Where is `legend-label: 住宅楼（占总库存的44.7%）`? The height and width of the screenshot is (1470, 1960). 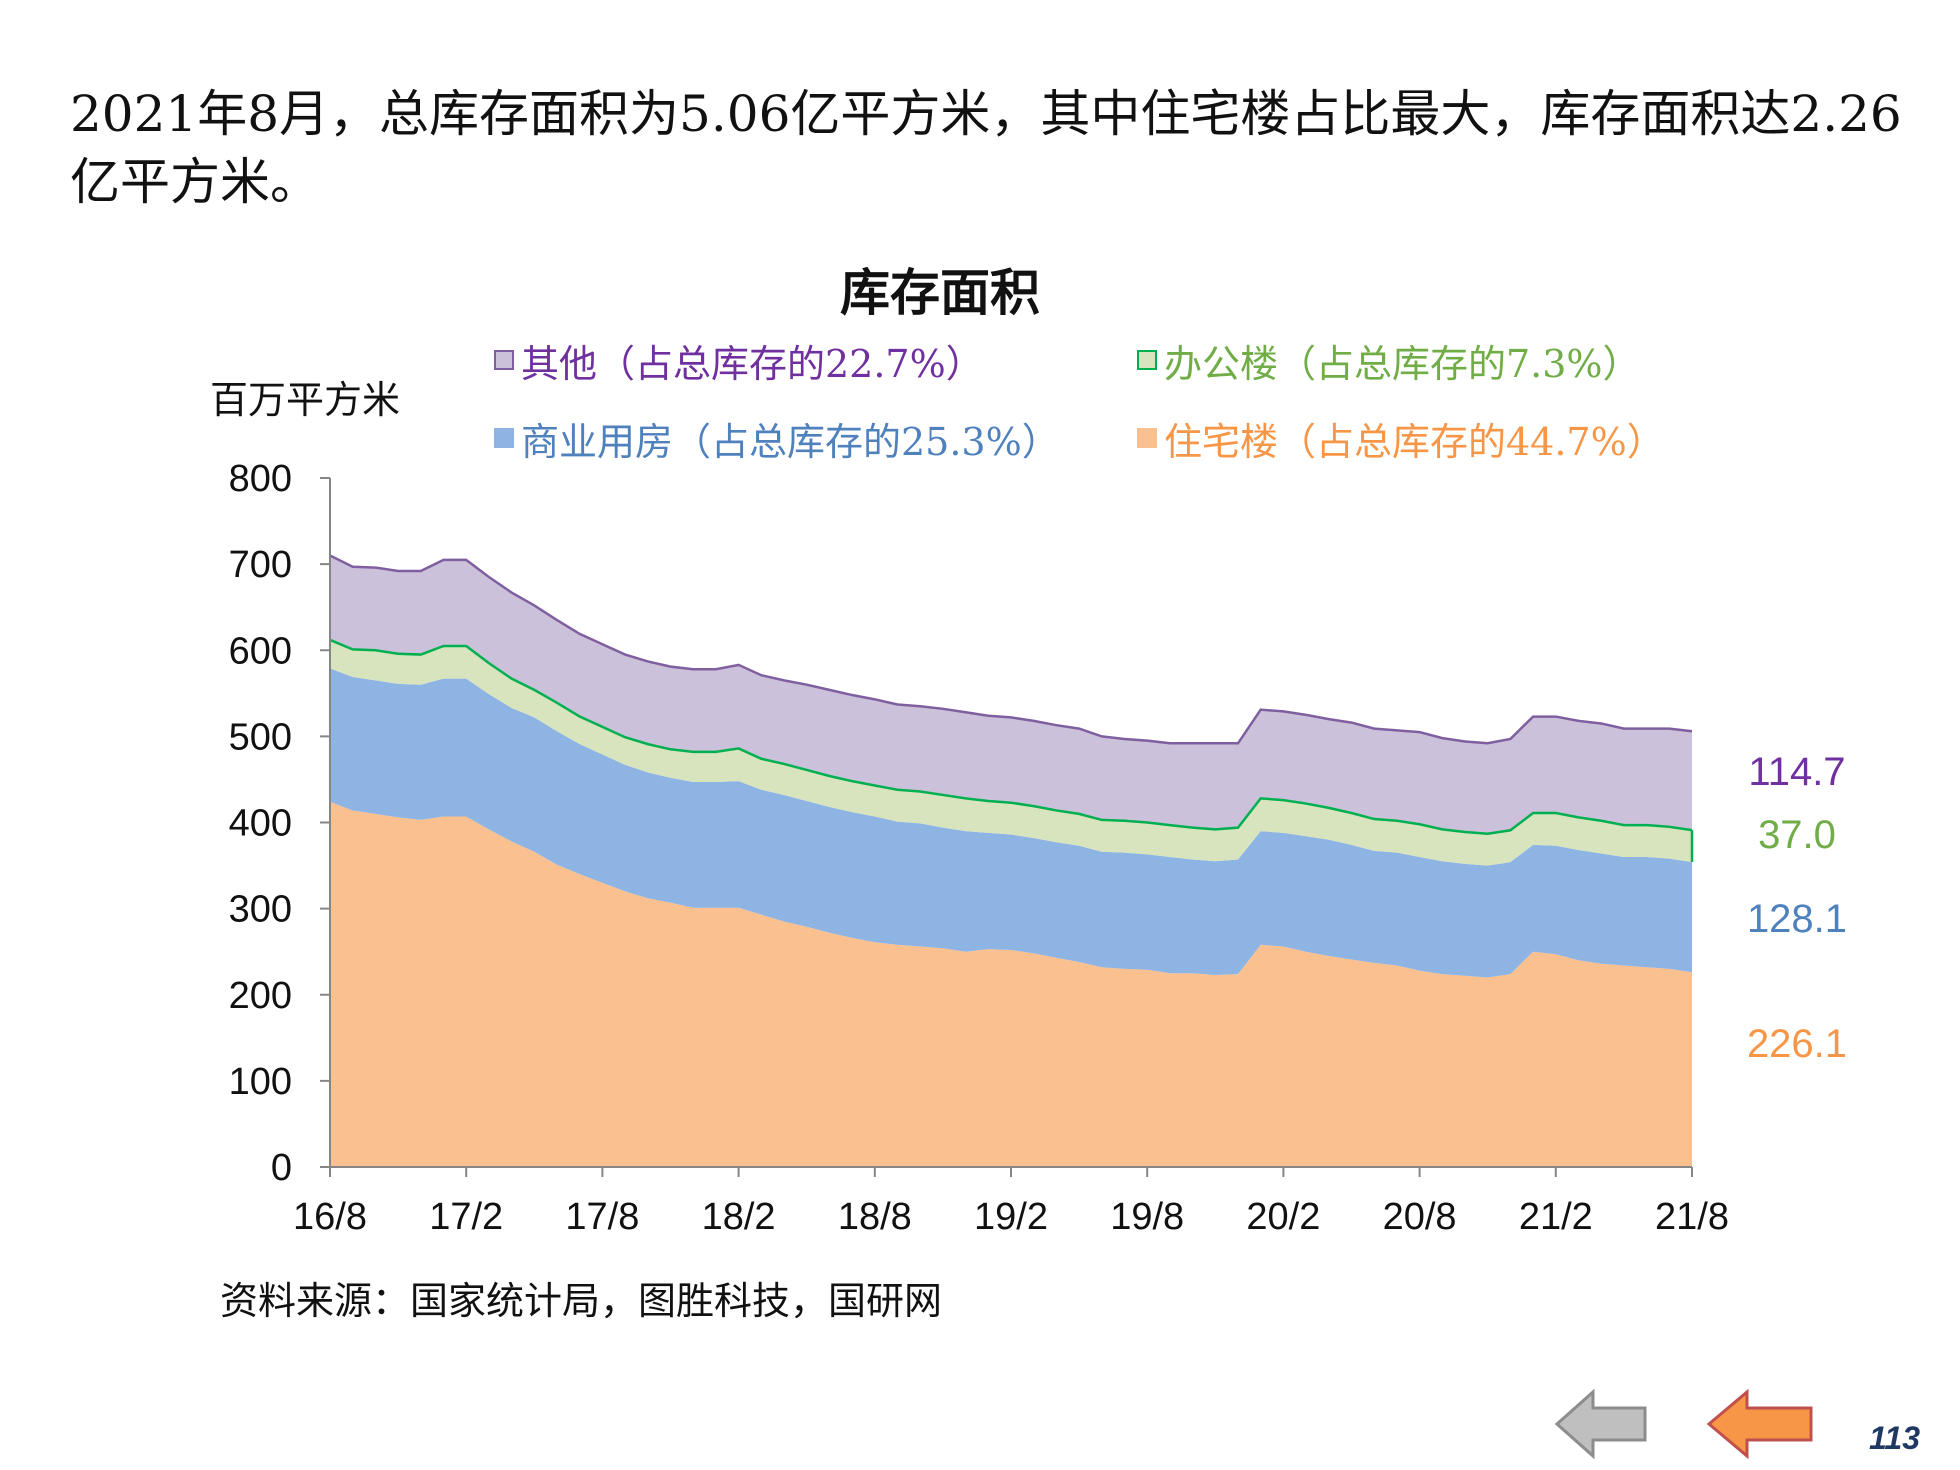
legend-label: 住宅楼（占总库存的44.7%） is located at coordinates (1414, 442).